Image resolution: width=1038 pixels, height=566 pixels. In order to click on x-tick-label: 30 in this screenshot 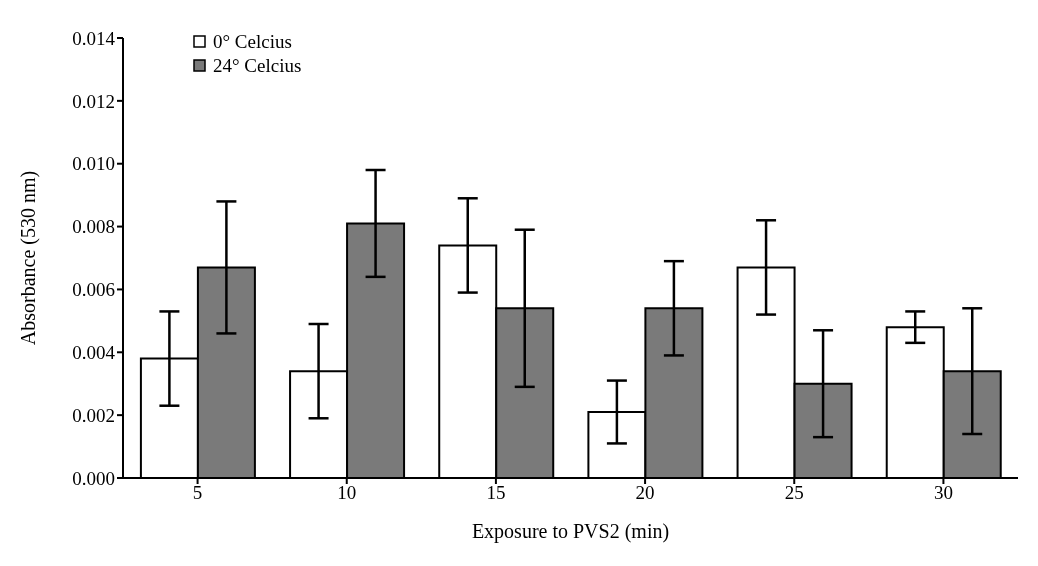, I will do `click(943, 493)`.